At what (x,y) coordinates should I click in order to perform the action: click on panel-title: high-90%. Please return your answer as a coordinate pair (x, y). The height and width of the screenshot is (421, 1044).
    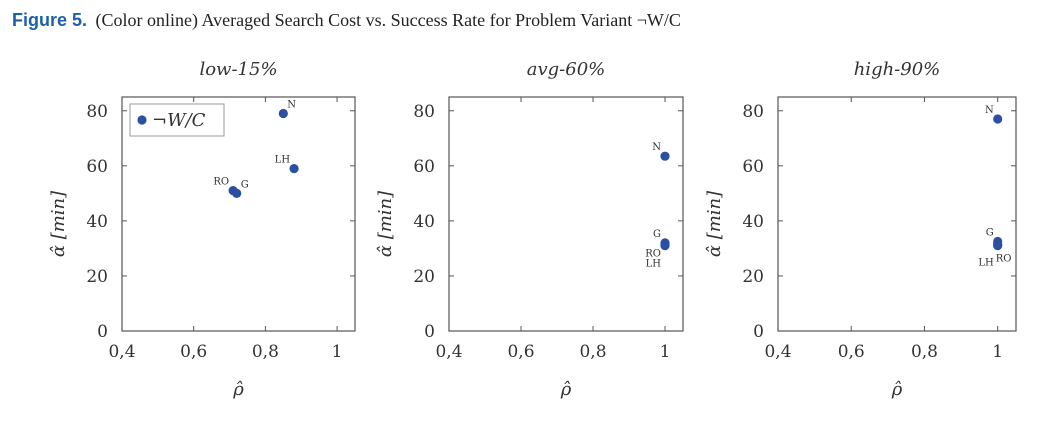
    Looking at the image, I should click on (897, 69).